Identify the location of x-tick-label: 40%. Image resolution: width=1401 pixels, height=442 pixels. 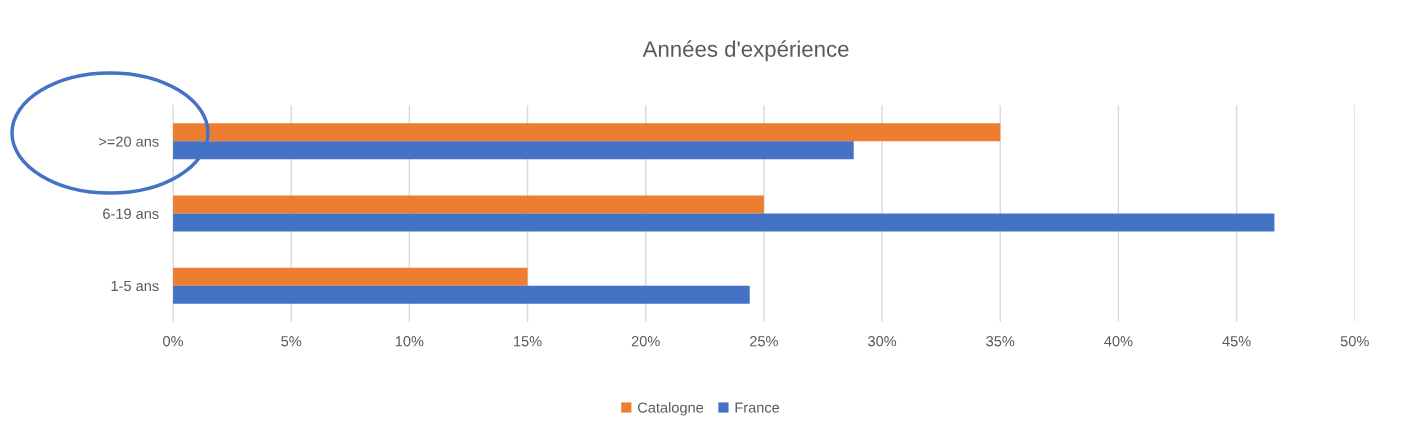
(1118, 341).